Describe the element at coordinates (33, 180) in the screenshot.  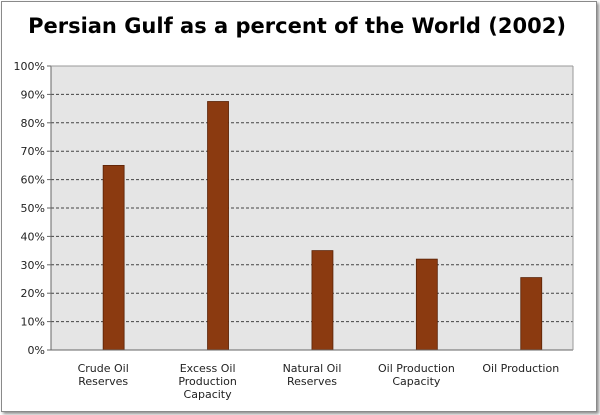
I see `y-tick-label: 60%` at that location.